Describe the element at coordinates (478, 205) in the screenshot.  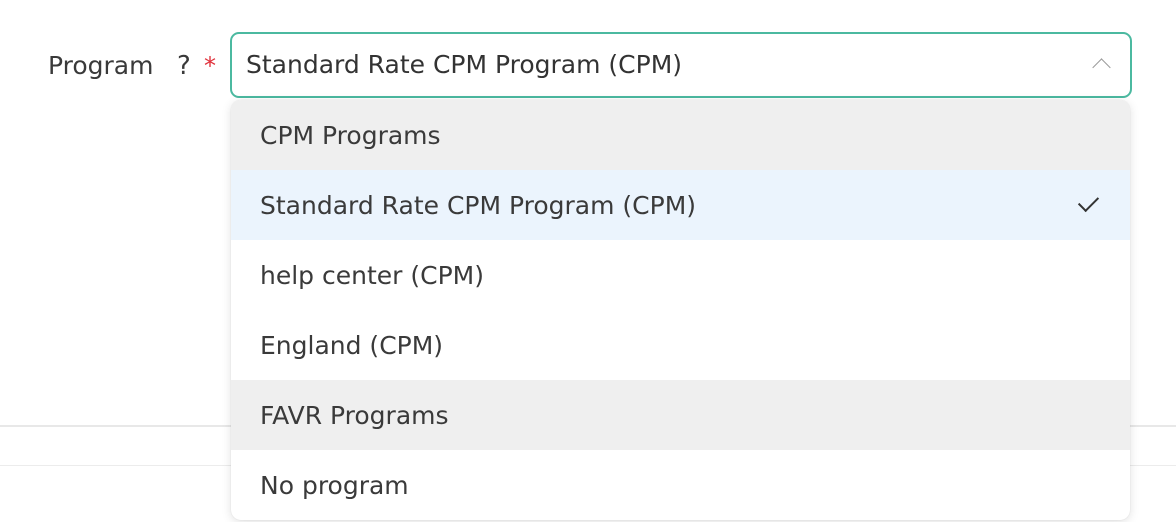
I see `option-label: Standard Rate CPM Program (CPM)` at that location.